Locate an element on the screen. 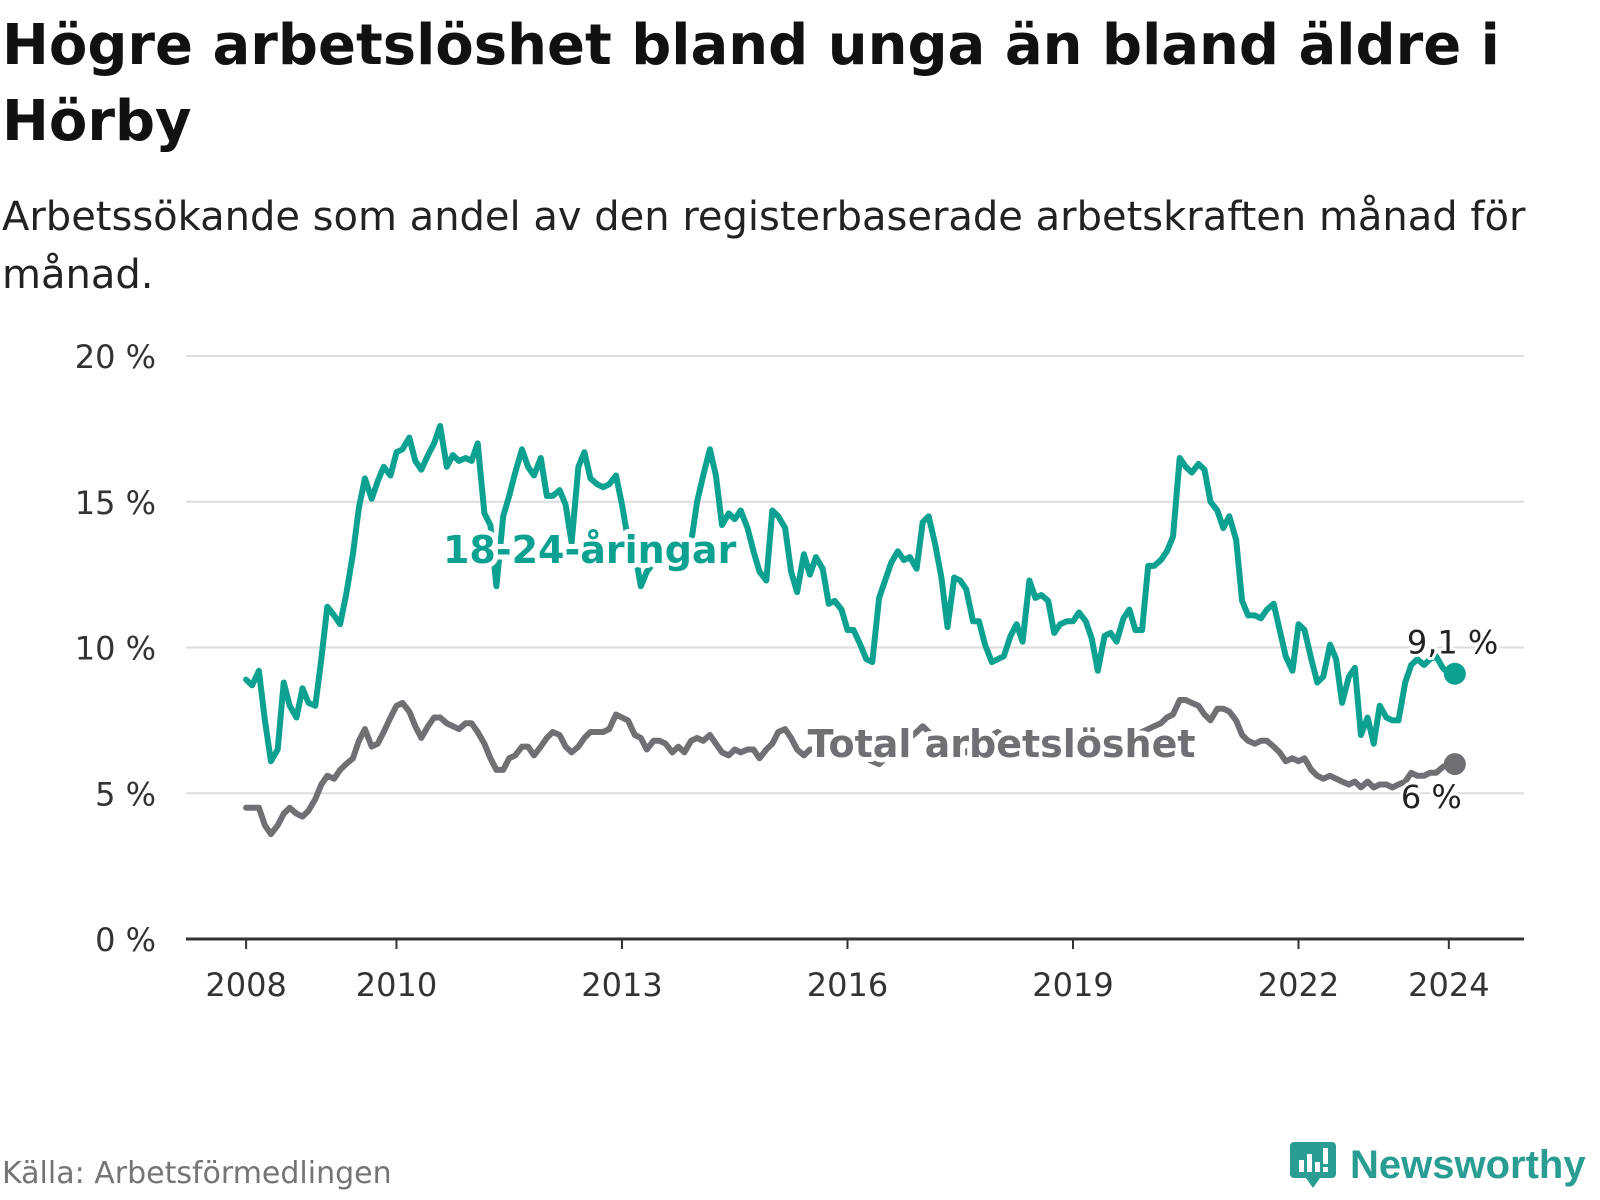  brand: Newsworthy is located at coordinates (1437, 1165).